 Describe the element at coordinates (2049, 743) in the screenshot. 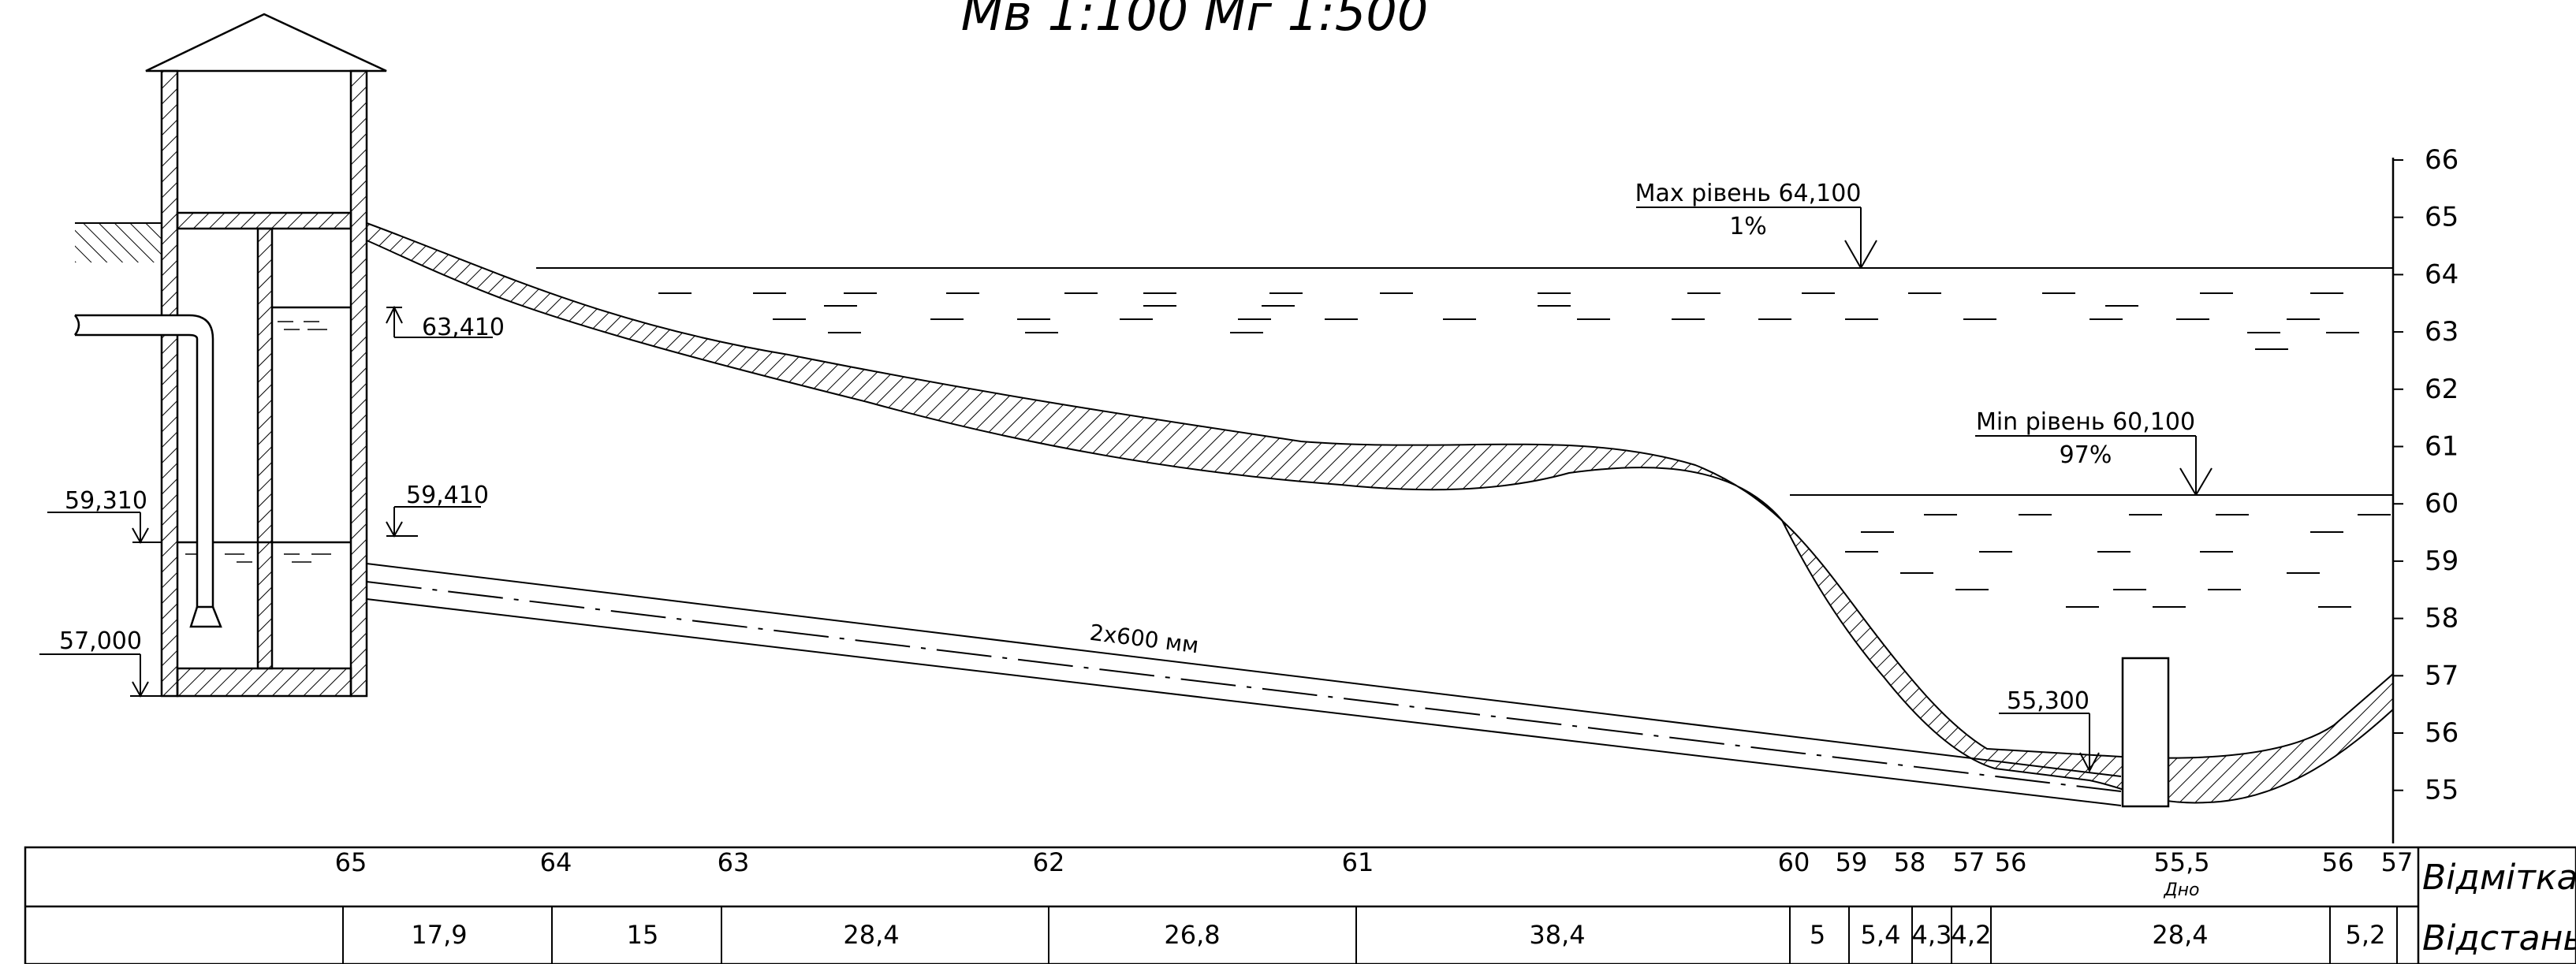

I see `mark-55300-leader` at that location.